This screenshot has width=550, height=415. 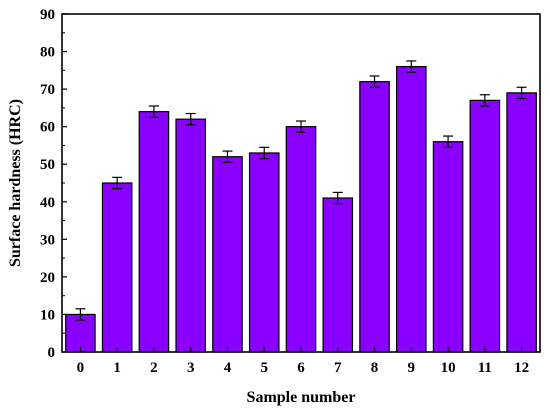 What do you see at coordinates (47, 15) in the screenshot?
I see `y-tick-label-90: 90` at bounding box center [47, 15].